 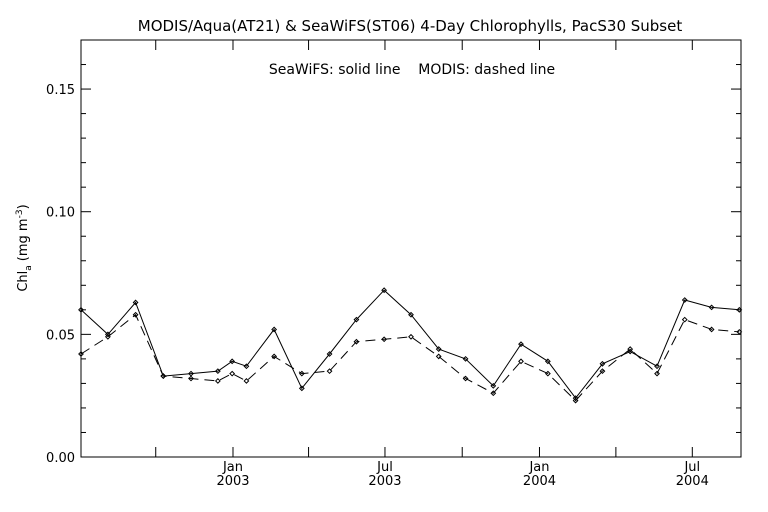 What do you see at coordinates (60, 335) in the screenshot?
I see `y-tick-label: 0.05` at bounding box center [60, 335].